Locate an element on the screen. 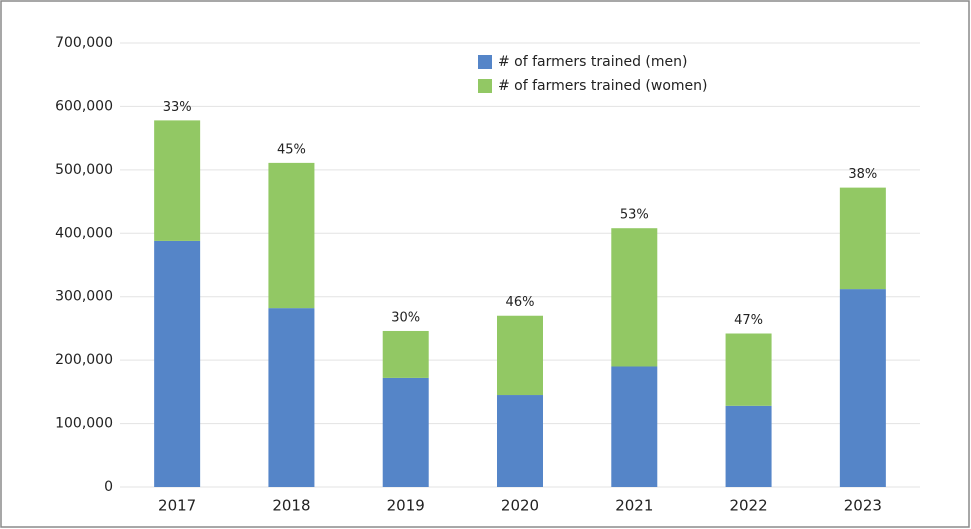  share-label: 33% is located at coordinates (177, 107).